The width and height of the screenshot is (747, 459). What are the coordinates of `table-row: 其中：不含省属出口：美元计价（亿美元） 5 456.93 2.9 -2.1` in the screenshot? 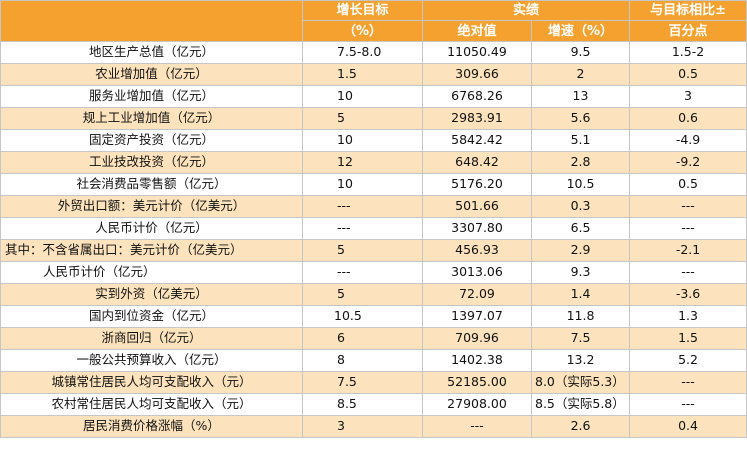 It's located at (373, 250).